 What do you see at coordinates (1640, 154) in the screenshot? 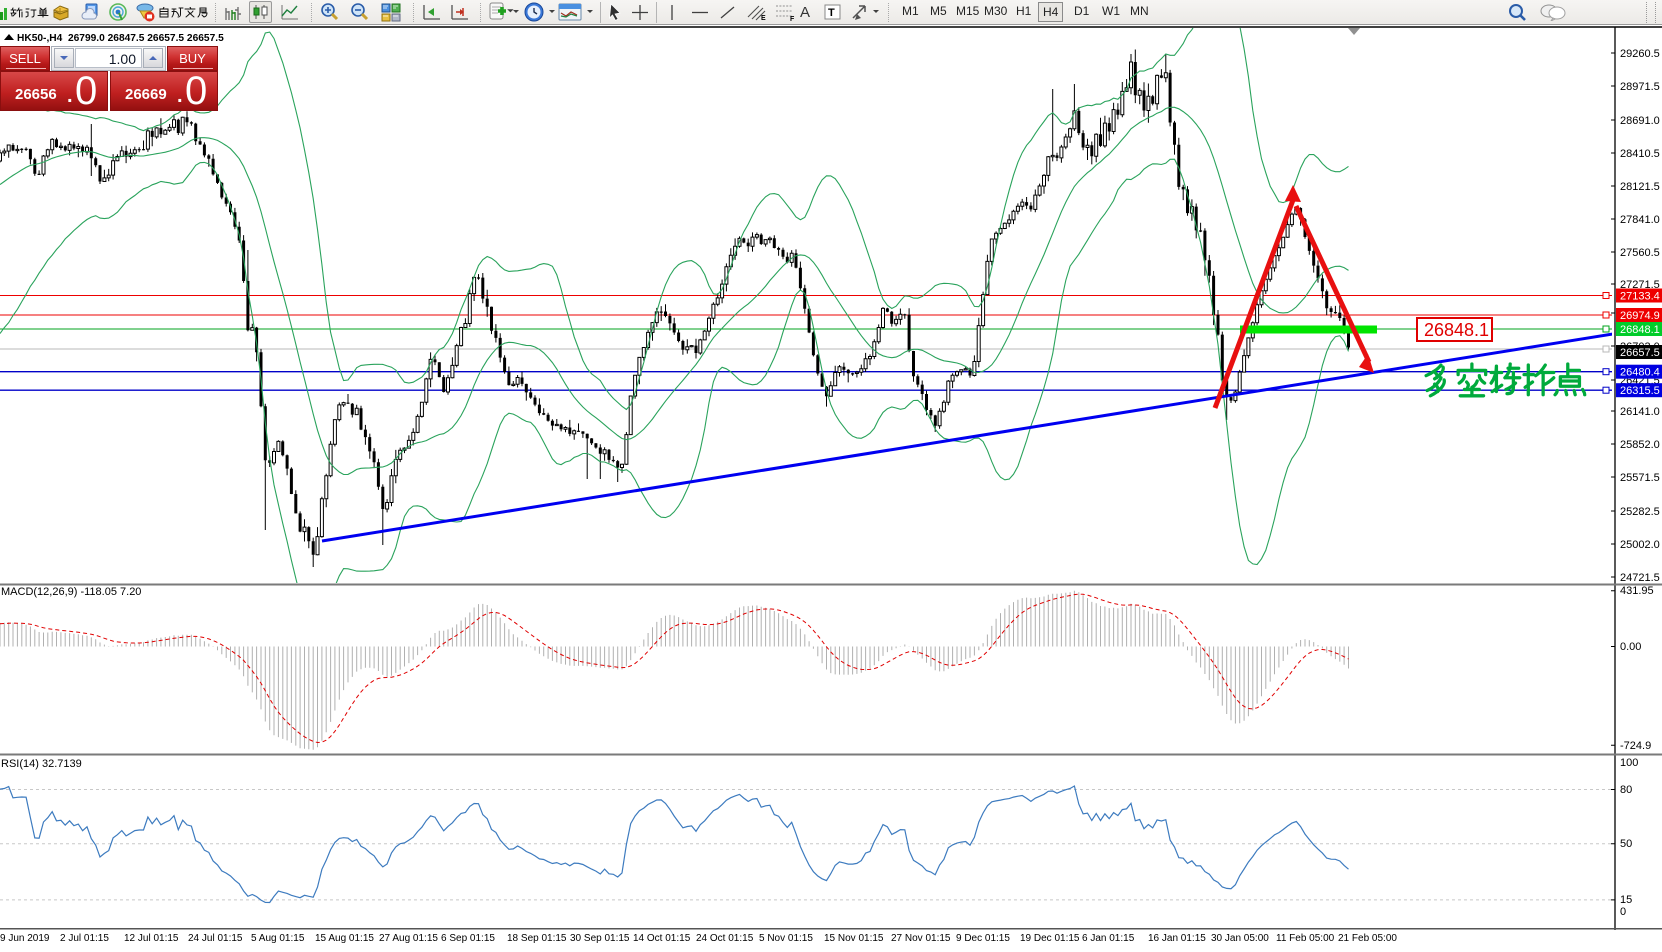
I see `svg-text: 28410.5` at bounding box center [1640, 154].